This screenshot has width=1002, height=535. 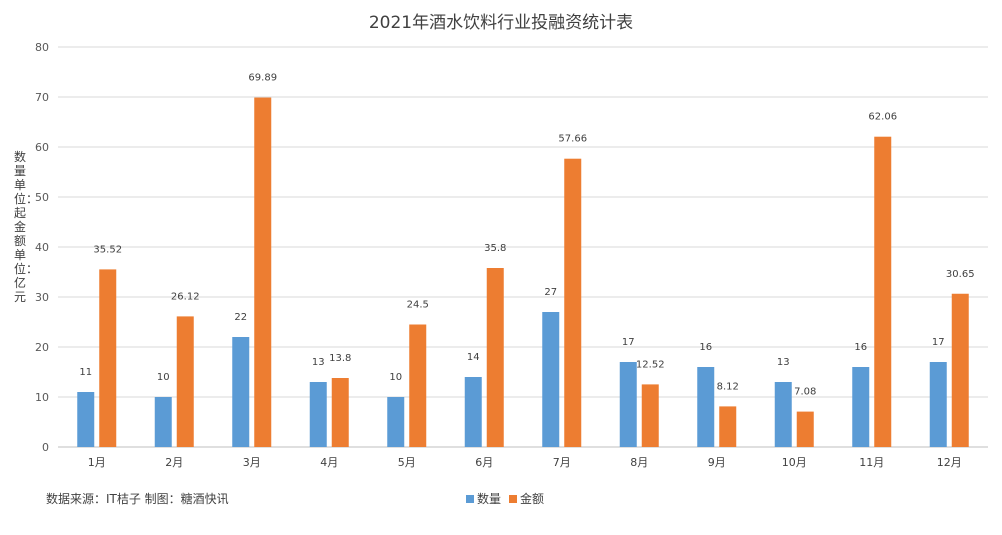 What do you see at coordinates (407, 462) in the screenshot?
I see `x-tick-label: 5月` at bounding box center [407, 462].